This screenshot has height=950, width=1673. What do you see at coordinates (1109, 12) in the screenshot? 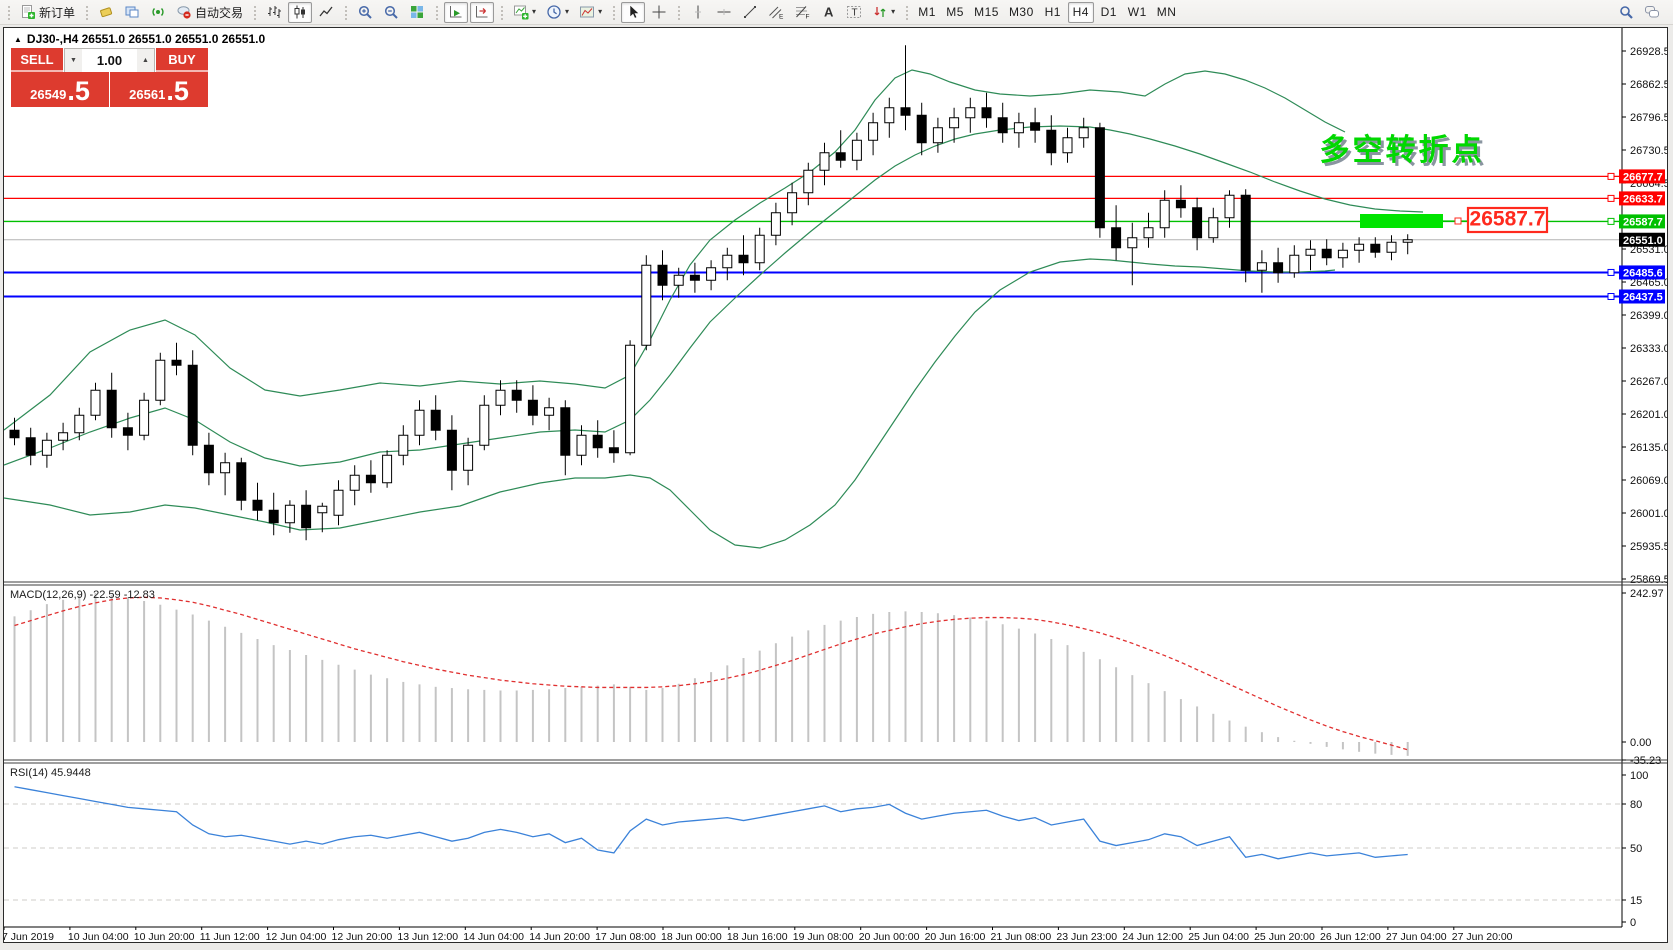
I see `timeframe-d1-button: D1` at bounding box center [1109, 12].